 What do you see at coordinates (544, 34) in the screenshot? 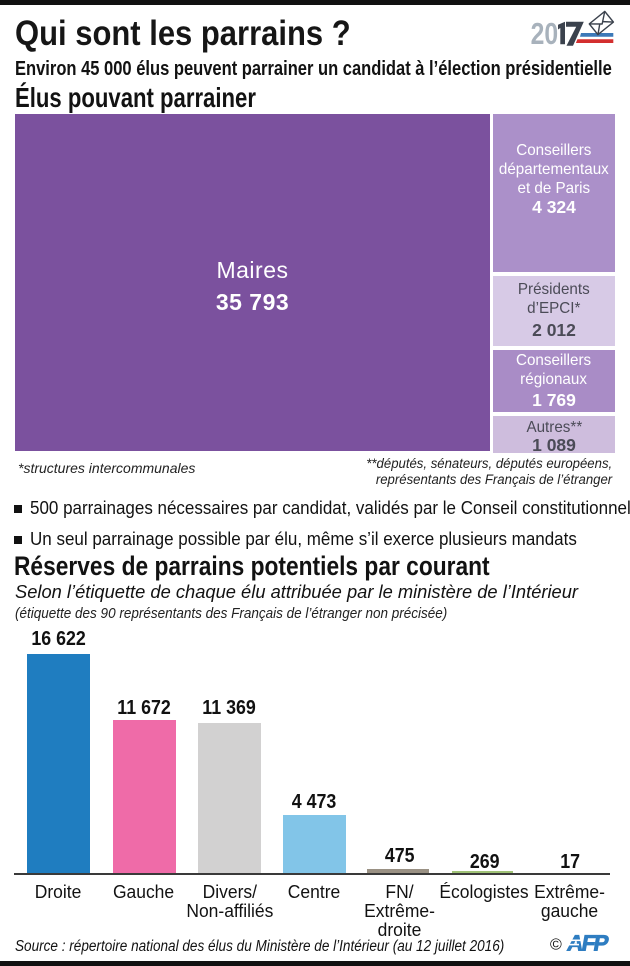
I see `svg-text: 20` at bounding box center [544, 34].